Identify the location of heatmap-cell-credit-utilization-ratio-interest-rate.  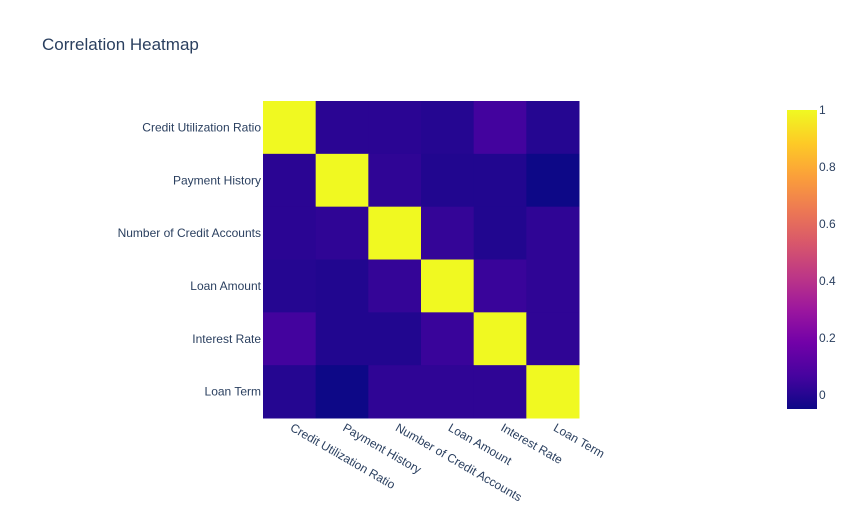
(500, 128).